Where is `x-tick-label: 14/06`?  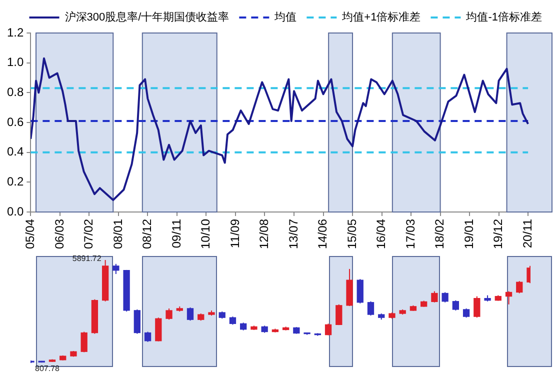
x-tick-label: 14/06 is located at coordinates (323, 233).